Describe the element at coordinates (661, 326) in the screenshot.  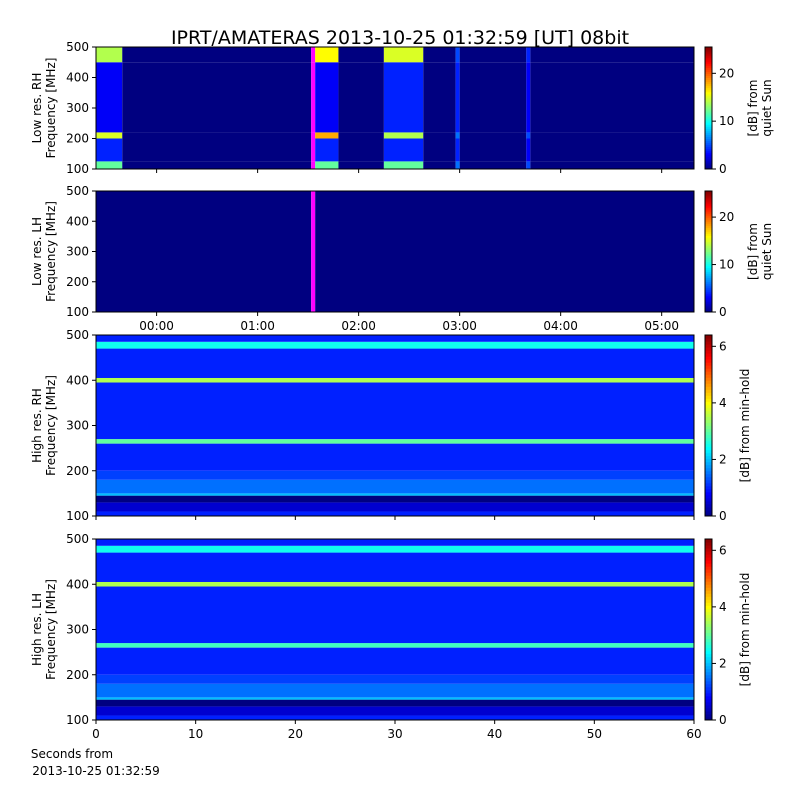
I see `x-tick-label: 05:00` at that location.